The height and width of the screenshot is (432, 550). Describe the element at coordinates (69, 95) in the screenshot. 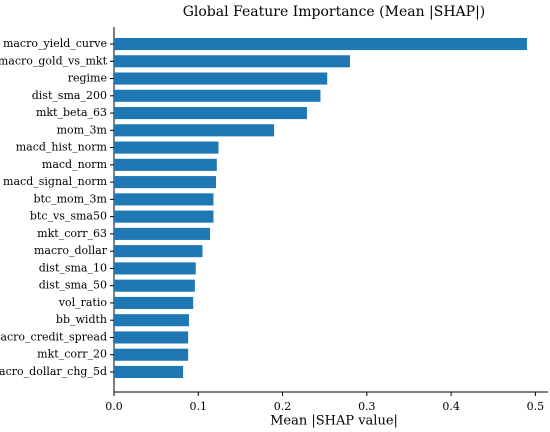

I see `y-tick-label: dist_sma_200` at that location.